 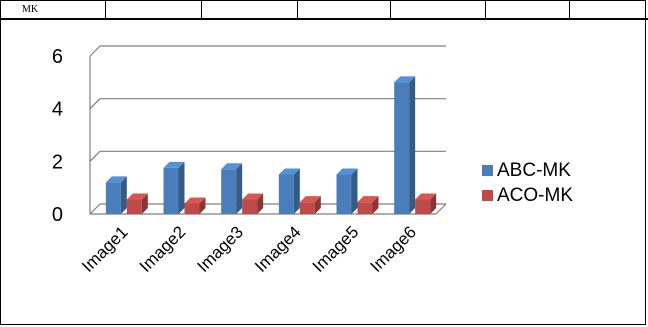 I want to click on x-category-label: Image6, so click(x=393, y=249).